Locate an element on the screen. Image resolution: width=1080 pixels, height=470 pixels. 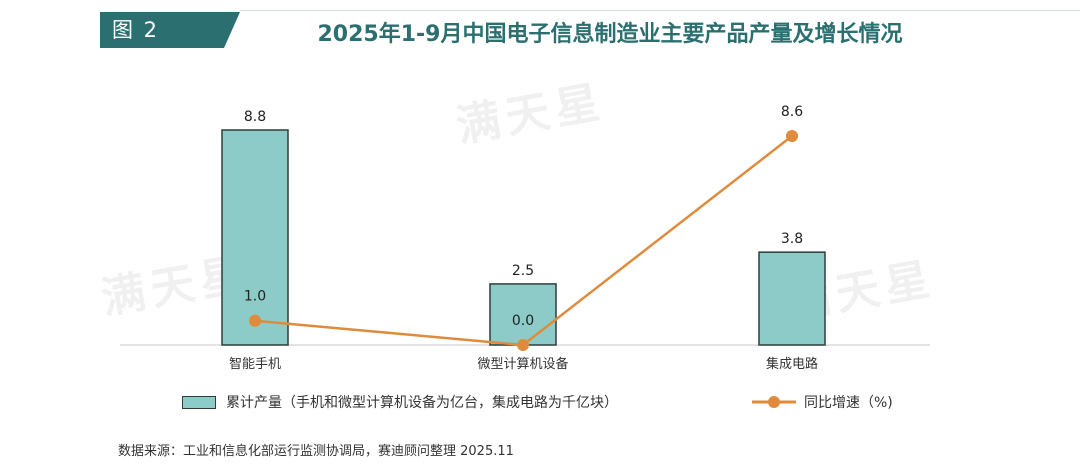
legend-bar-swatch is located at coordinates (199, 402).